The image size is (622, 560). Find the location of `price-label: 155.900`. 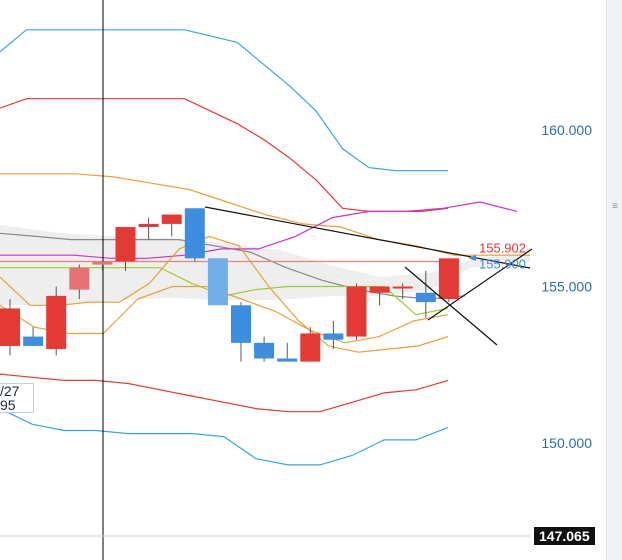

price-label: 155.900 is located at coordinates (502, 263).